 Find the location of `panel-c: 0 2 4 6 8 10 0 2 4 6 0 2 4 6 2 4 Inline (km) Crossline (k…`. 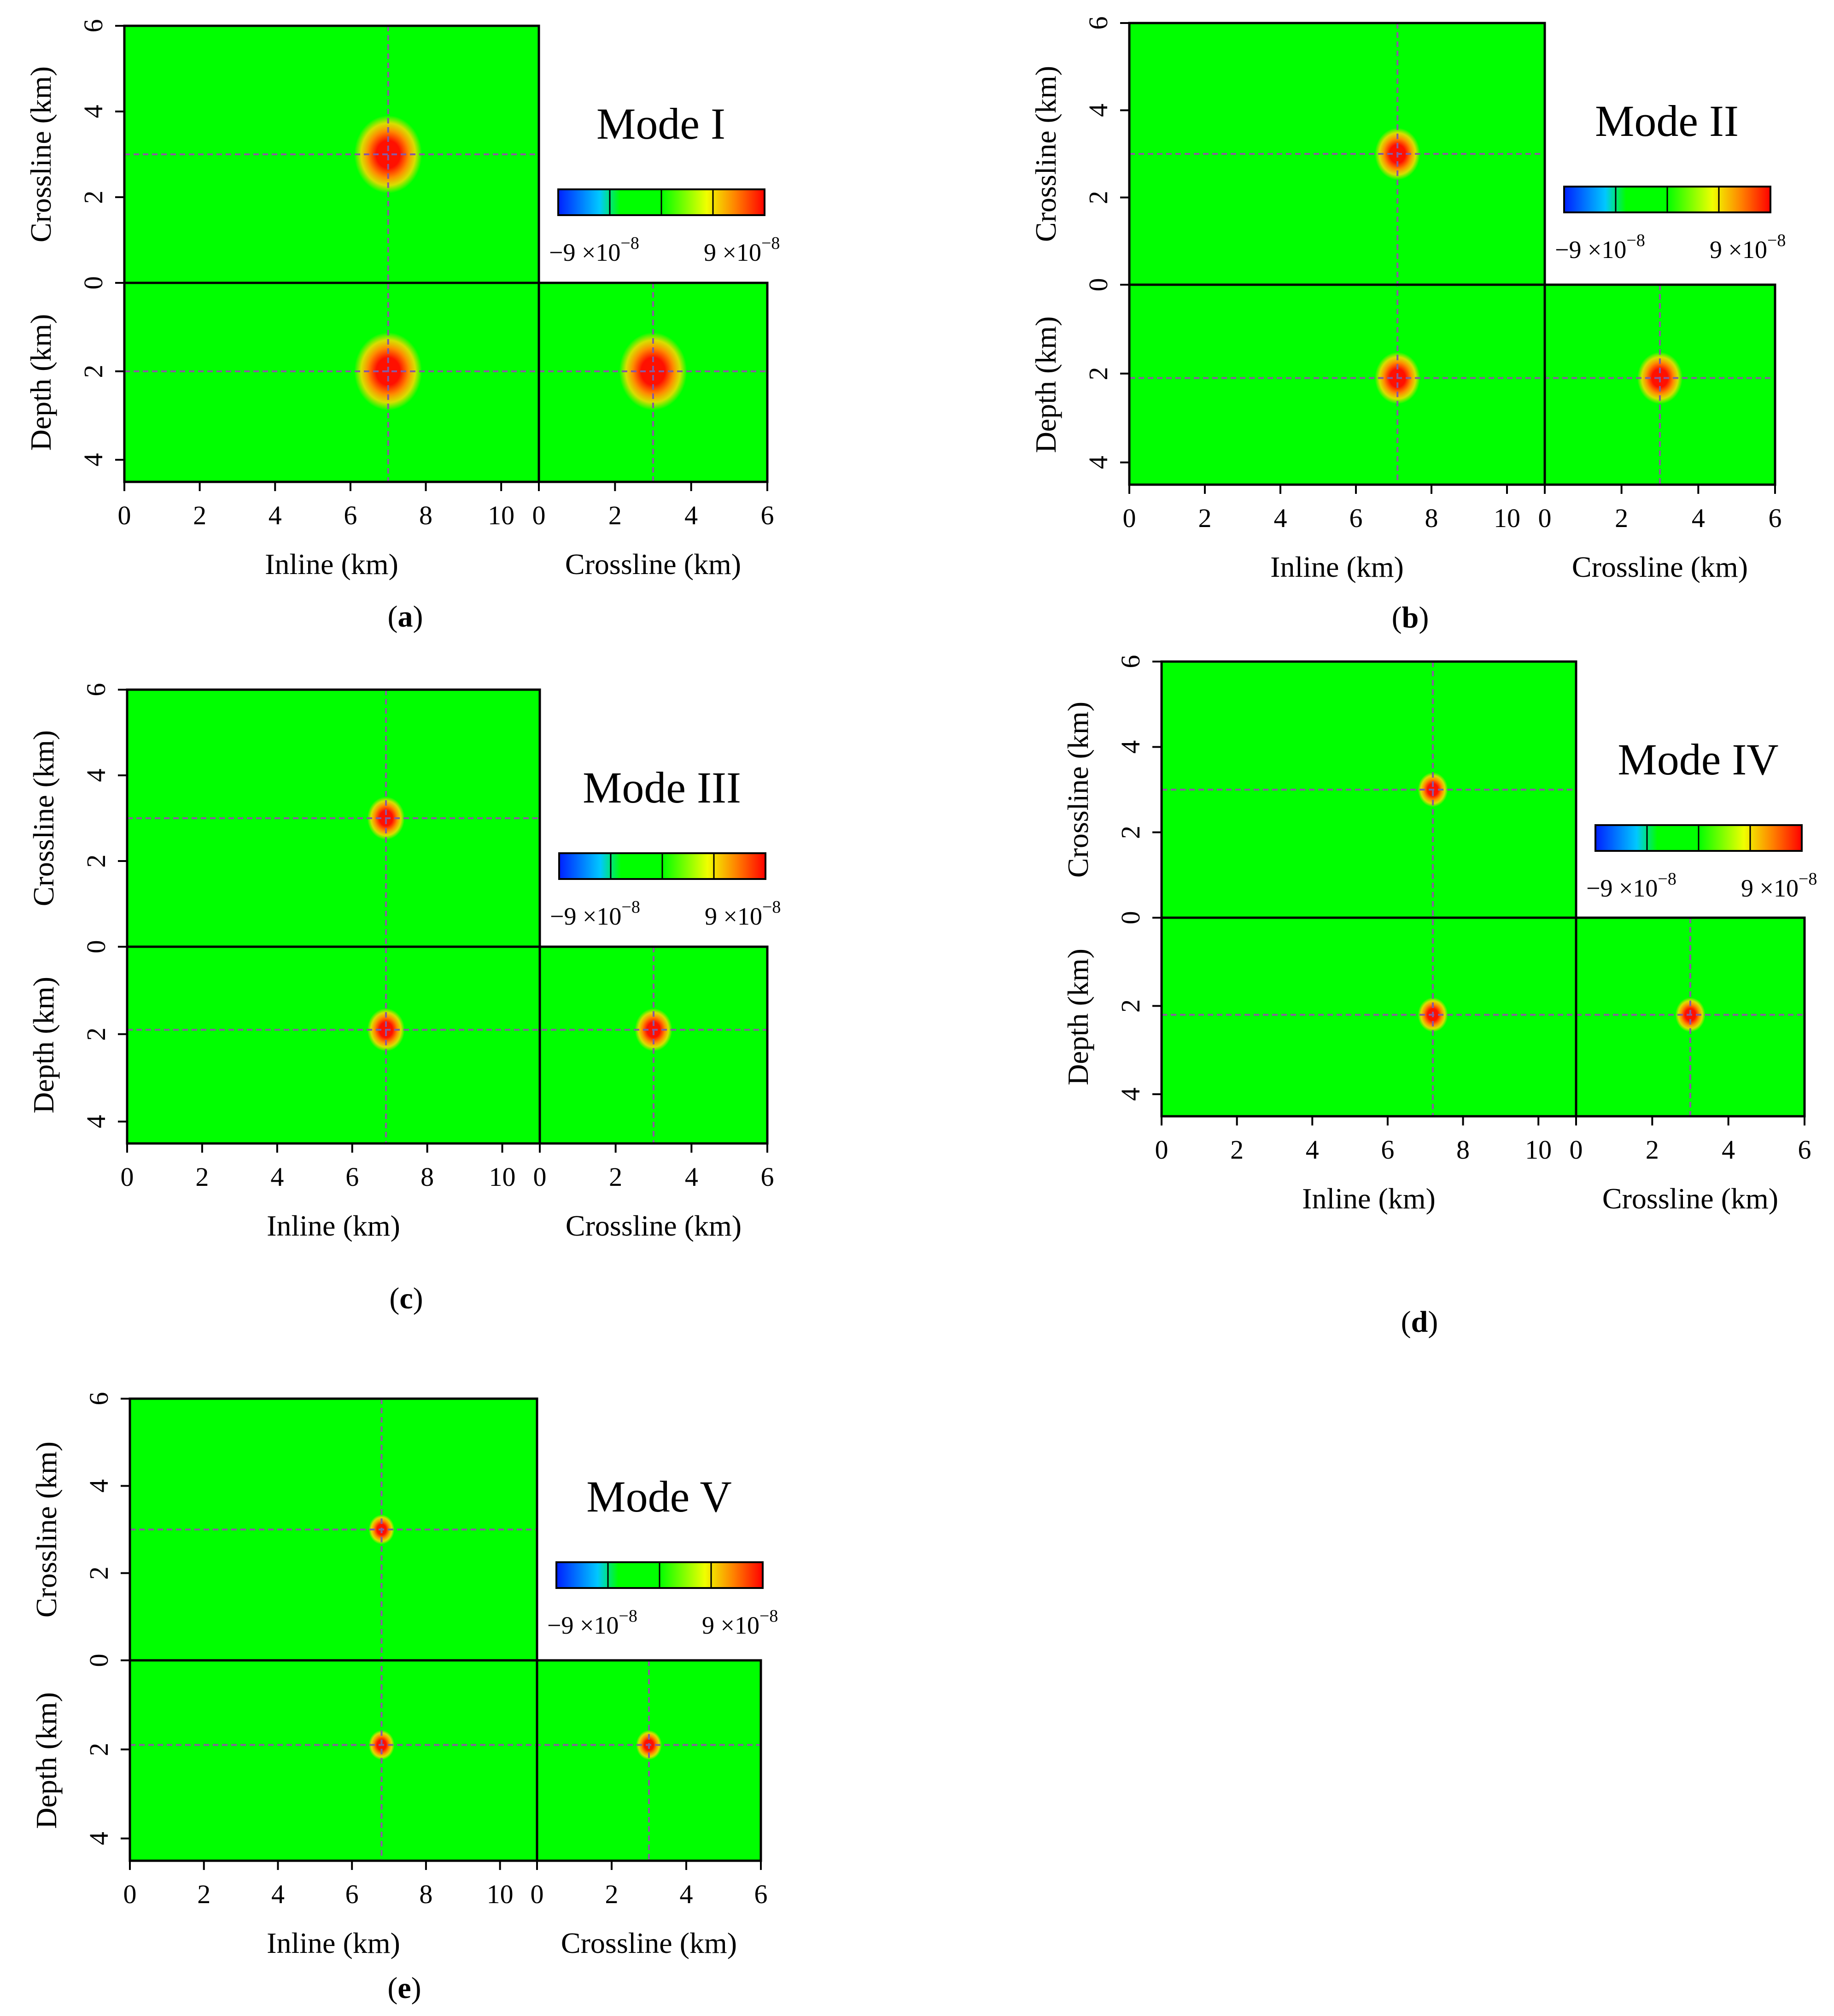

panel-c: 0 2 4 6 8 10 0 2 4 6 0 2 4 6 2 4 Inline (km) Crossline (k… is located at coordinates (404, 999).